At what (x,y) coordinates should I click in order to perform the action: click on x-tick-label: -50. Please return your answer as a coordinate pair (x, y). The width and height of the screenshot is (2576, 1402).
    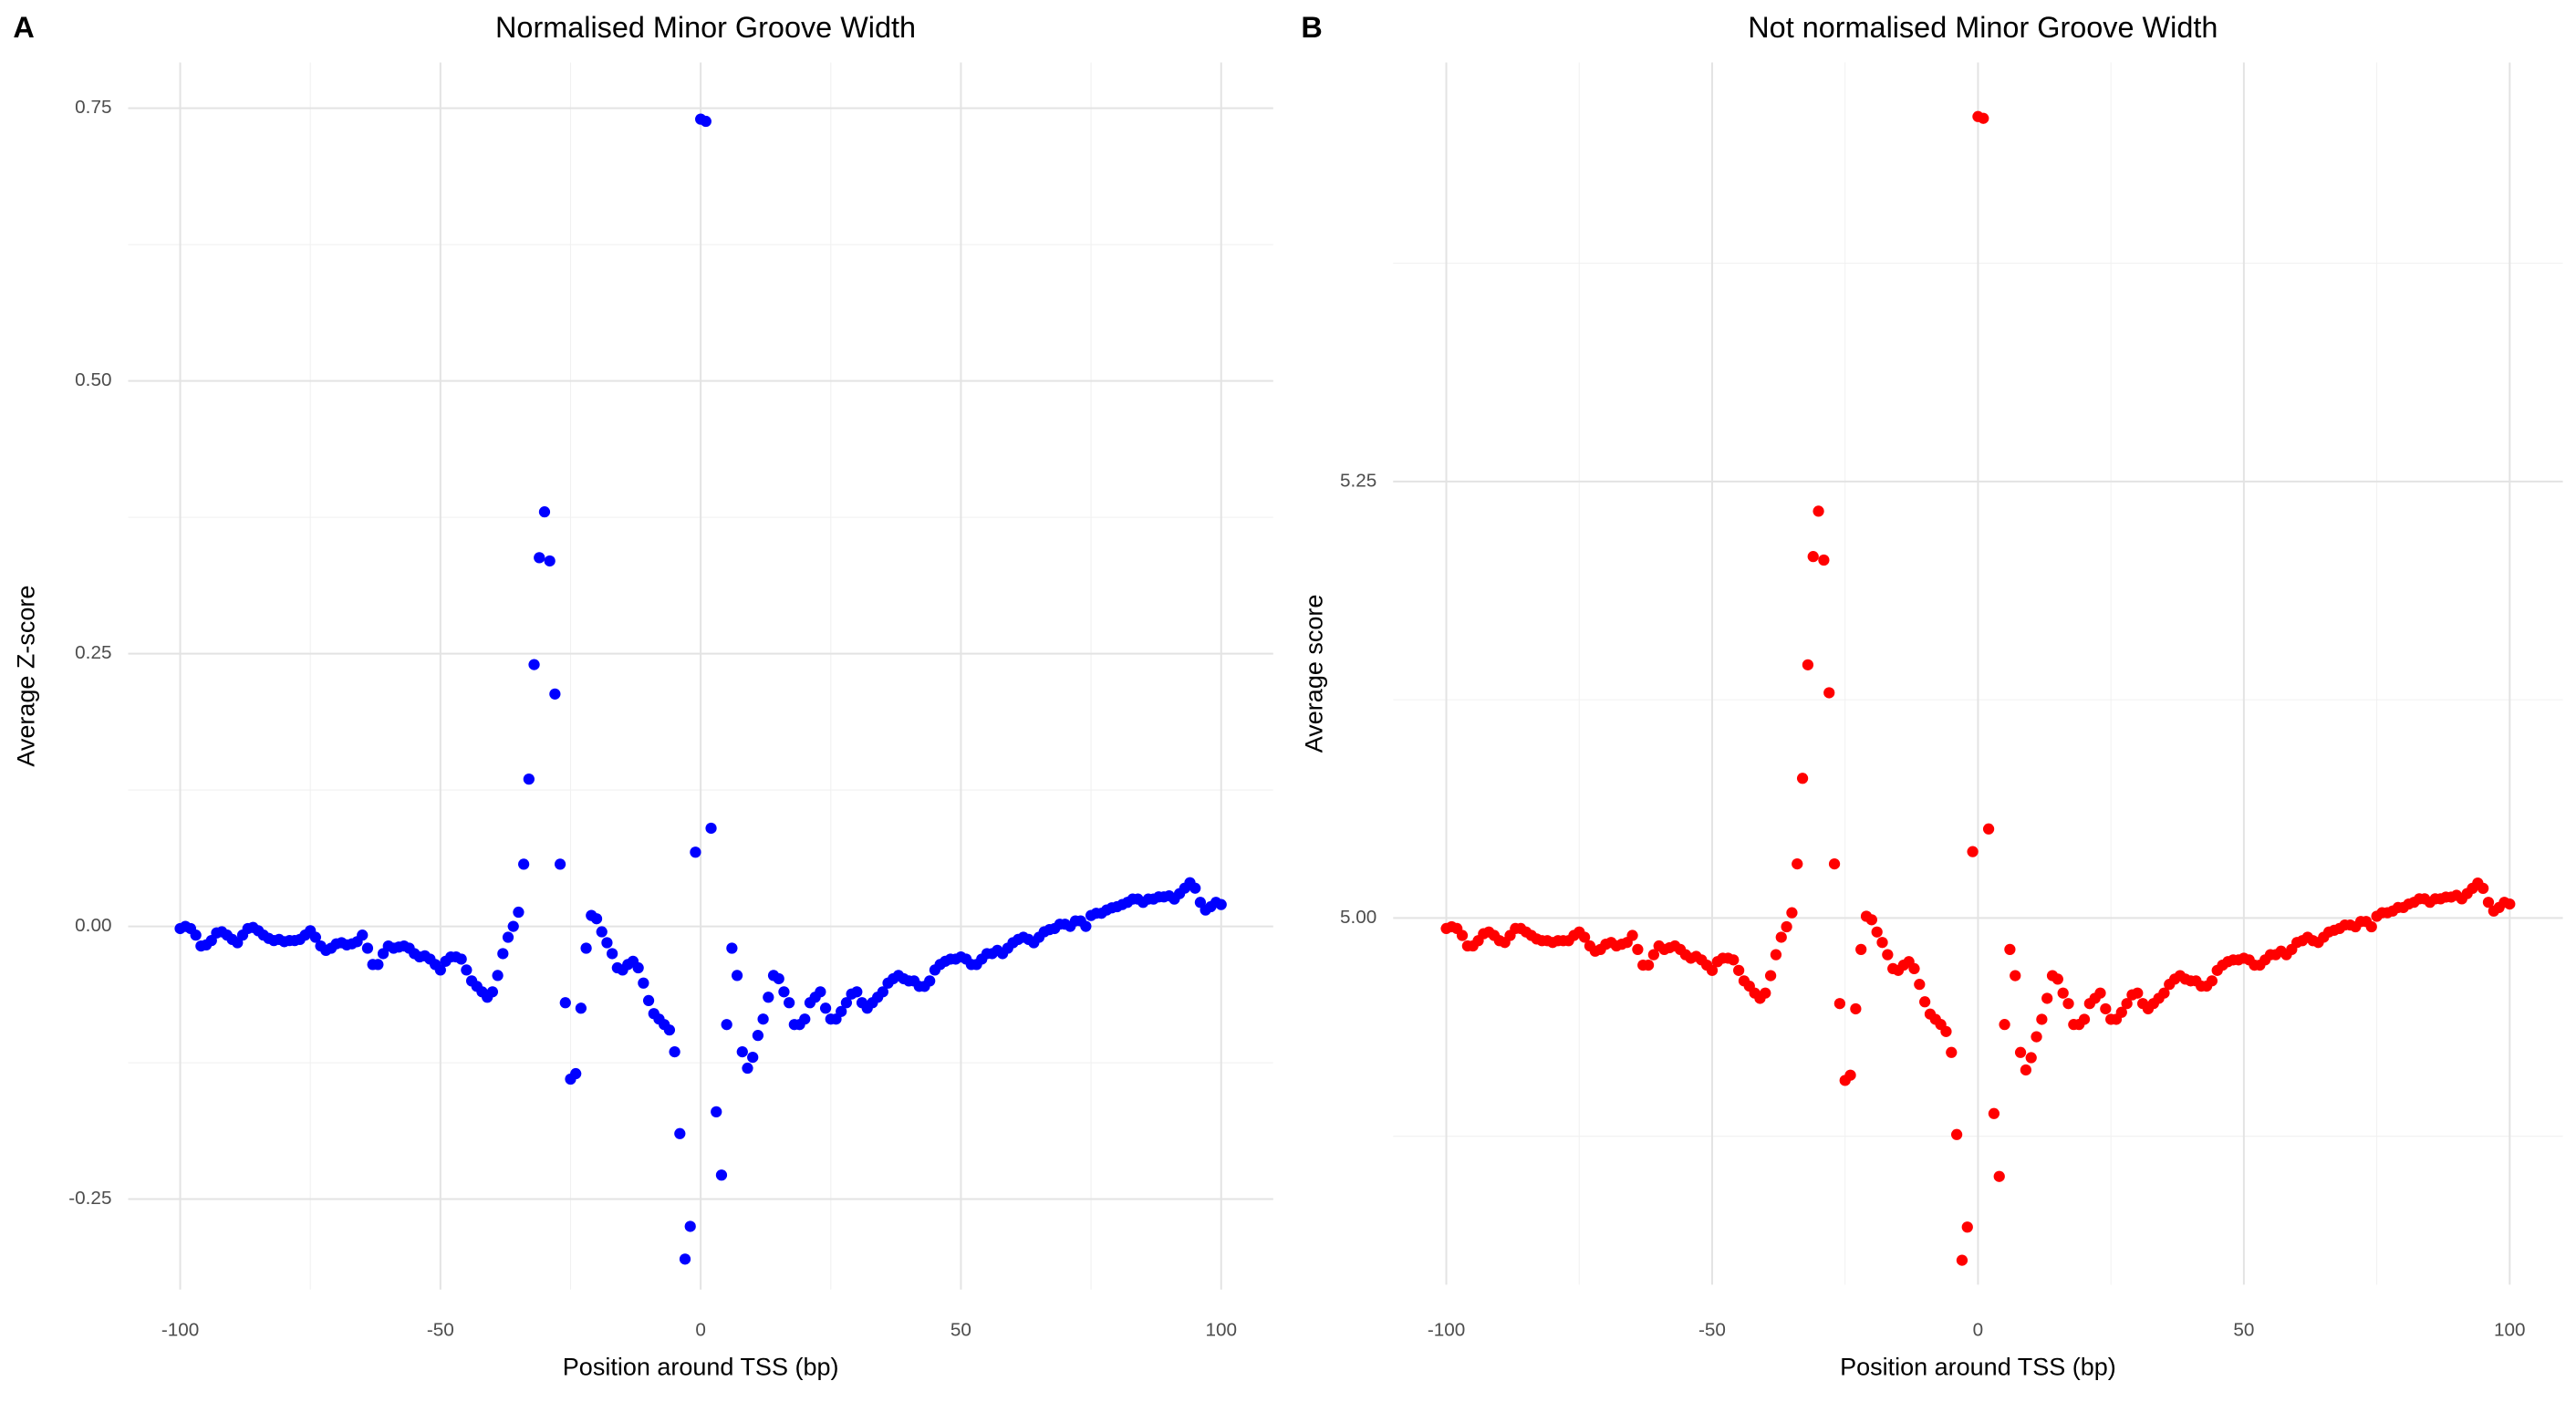
    Looking at the image, I should click on (1712, 1329).